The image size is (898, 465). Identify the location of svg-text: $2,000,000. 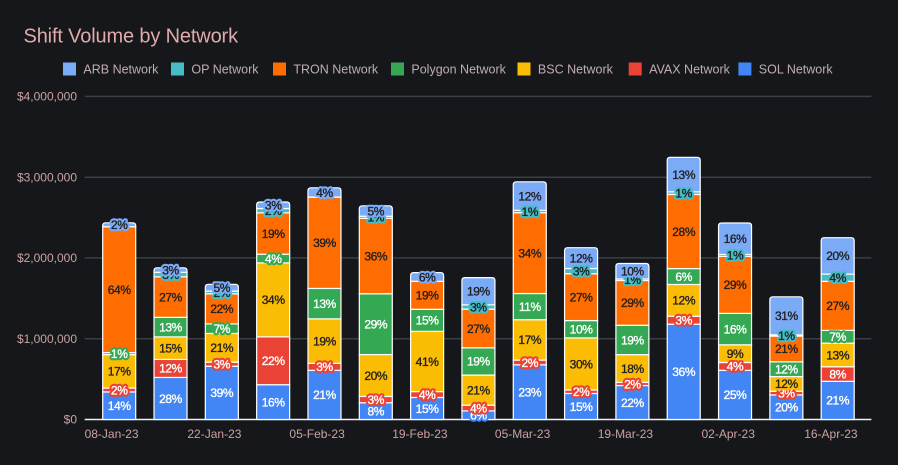
(47, 258).